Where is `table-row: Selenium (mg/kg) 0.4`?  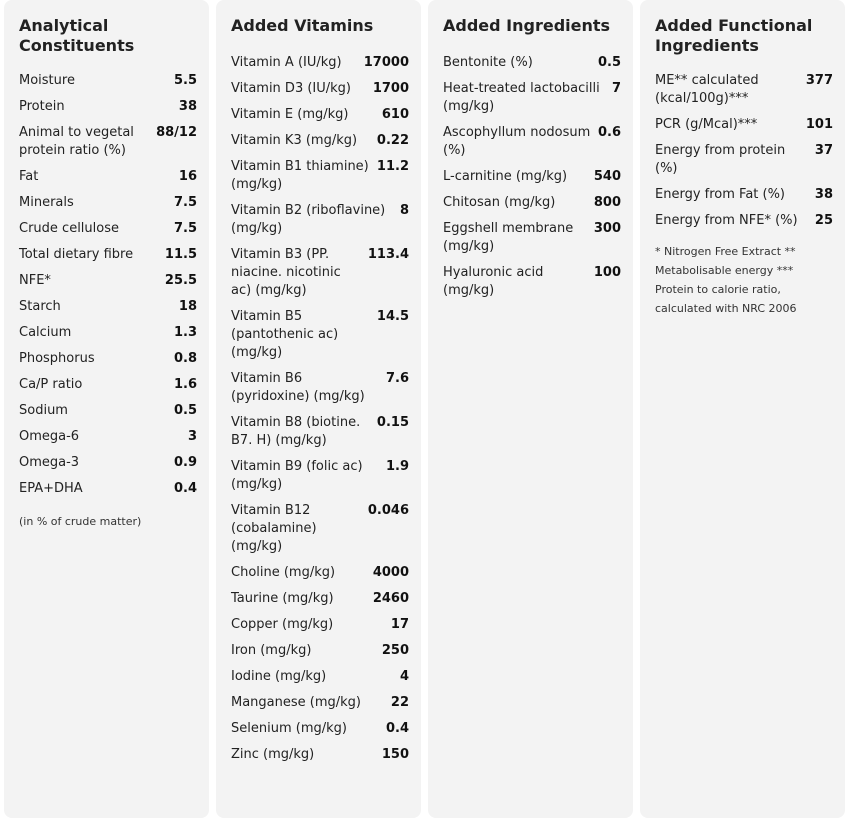 table-row: Selenium (mg/kg) 0.4 is located at coordinates (320, 729).